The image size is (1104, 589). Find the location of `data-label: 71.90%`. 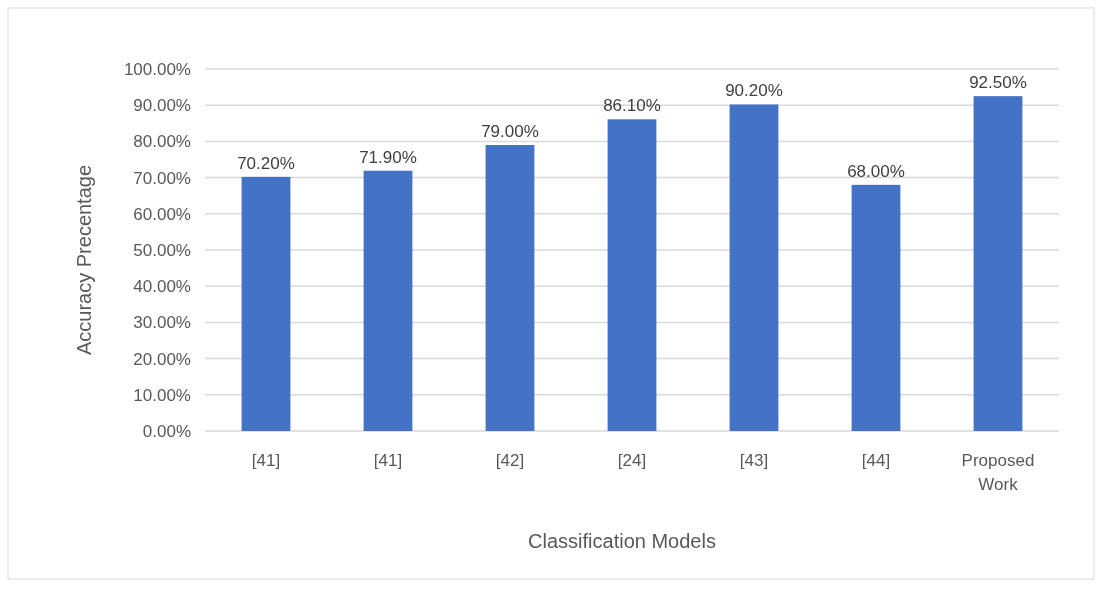

data-label: 71.90% is located at coordinates (388, 157).